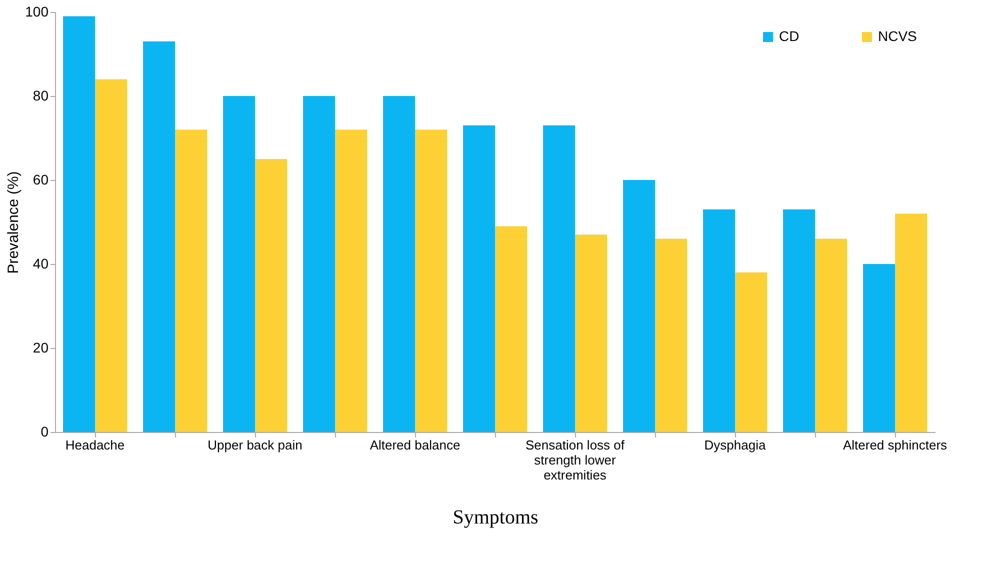 Image resolution: width=996 pixels, height=568 pixels. I want to click on y-tick-label: 20, so click(40, 348).